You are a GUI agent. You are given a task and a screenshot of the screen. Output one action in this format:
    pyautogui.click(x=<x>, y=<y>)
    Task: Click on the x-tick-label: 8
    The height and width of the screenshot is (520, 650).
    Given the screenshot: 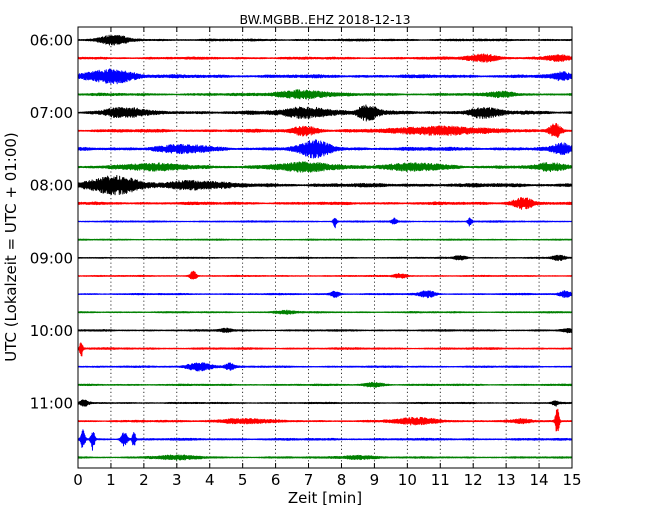 What is the action you would take?
    pyautogui.click(x=342, y=480)
    